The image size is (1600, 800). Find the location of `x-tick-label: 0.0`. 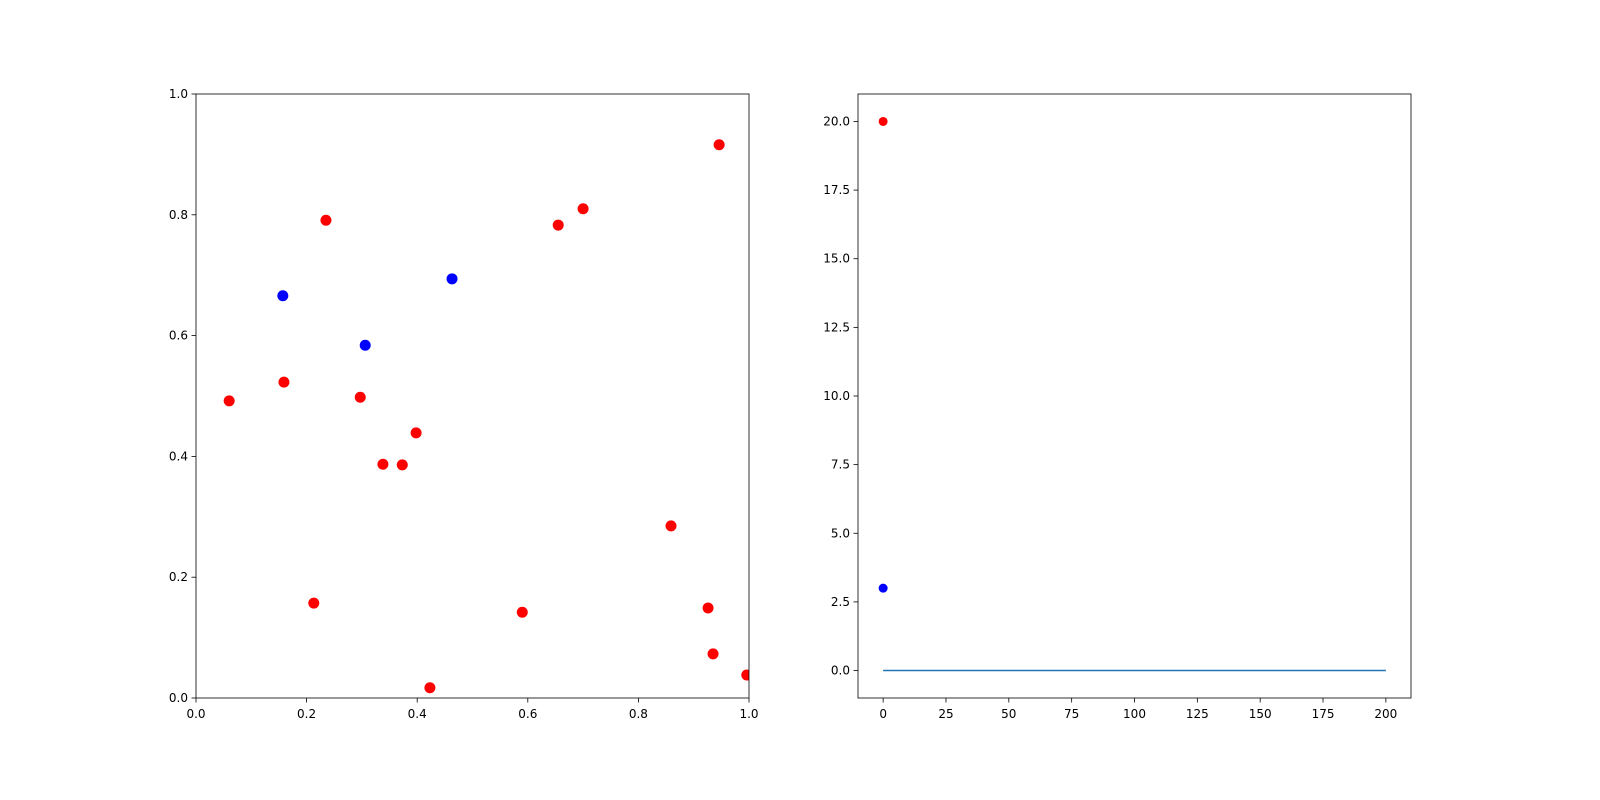

x-tick-label: 0.0 is located at coordinates (195, 714).